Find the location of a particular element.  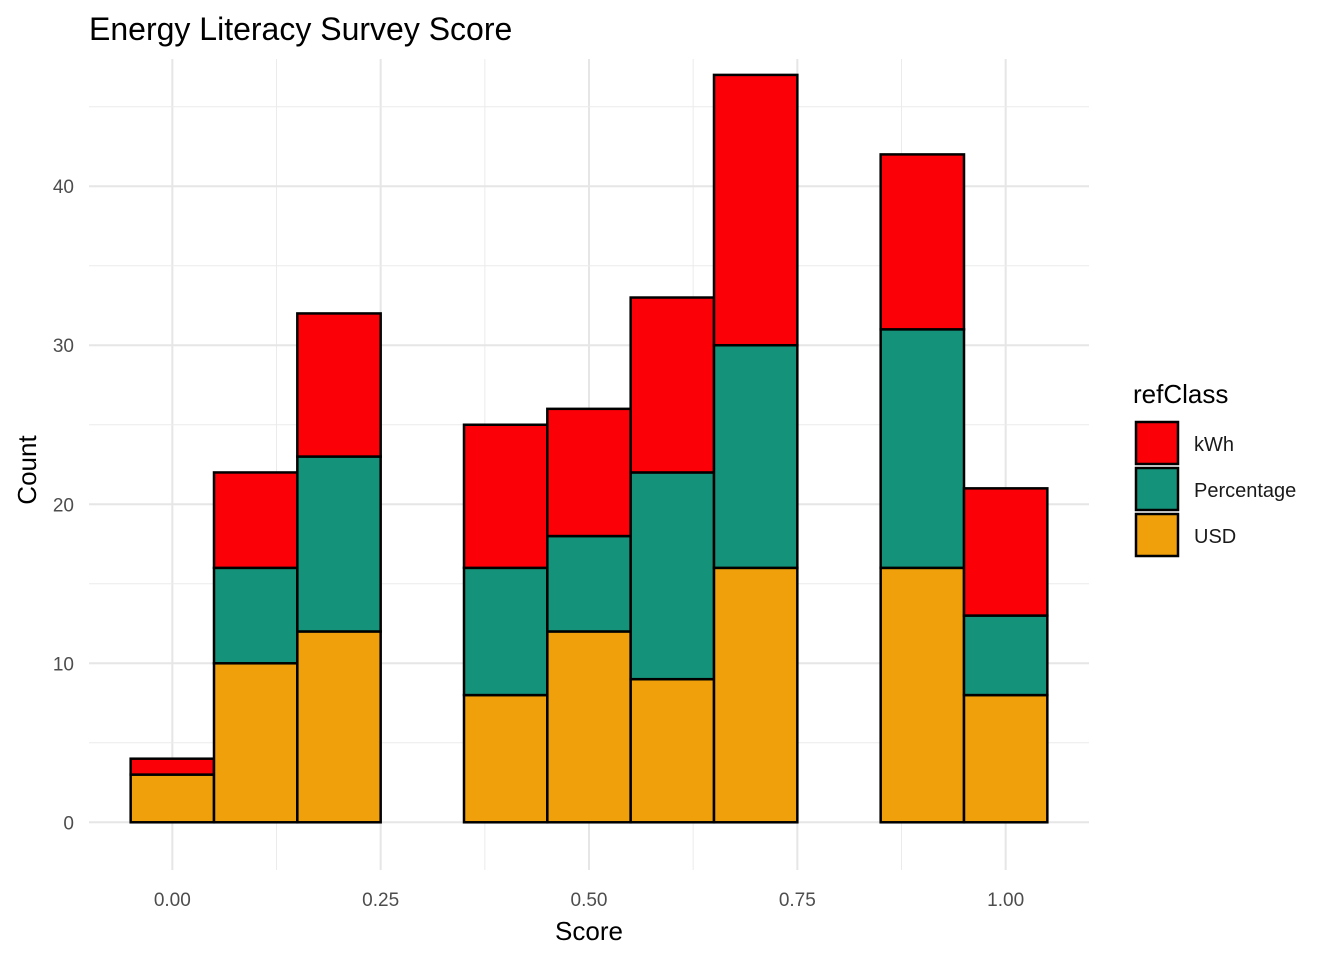

legend-key-percentage is located at coordinates (1157, 489).